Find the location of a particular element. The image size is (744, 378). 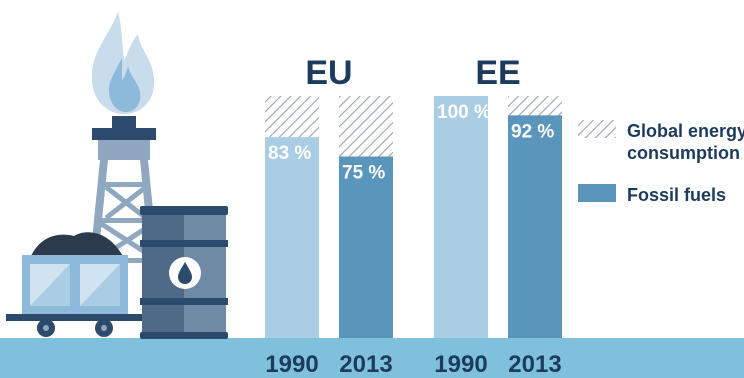

legend-label: Global energy is located at coordinates (685, 131).